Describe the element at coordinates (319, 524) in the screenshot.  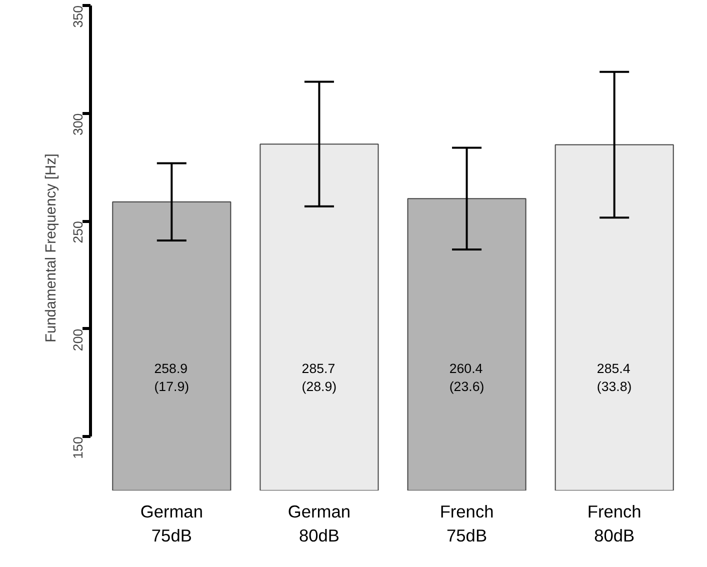
I see `x-tick-label: German 80dB` at that location.